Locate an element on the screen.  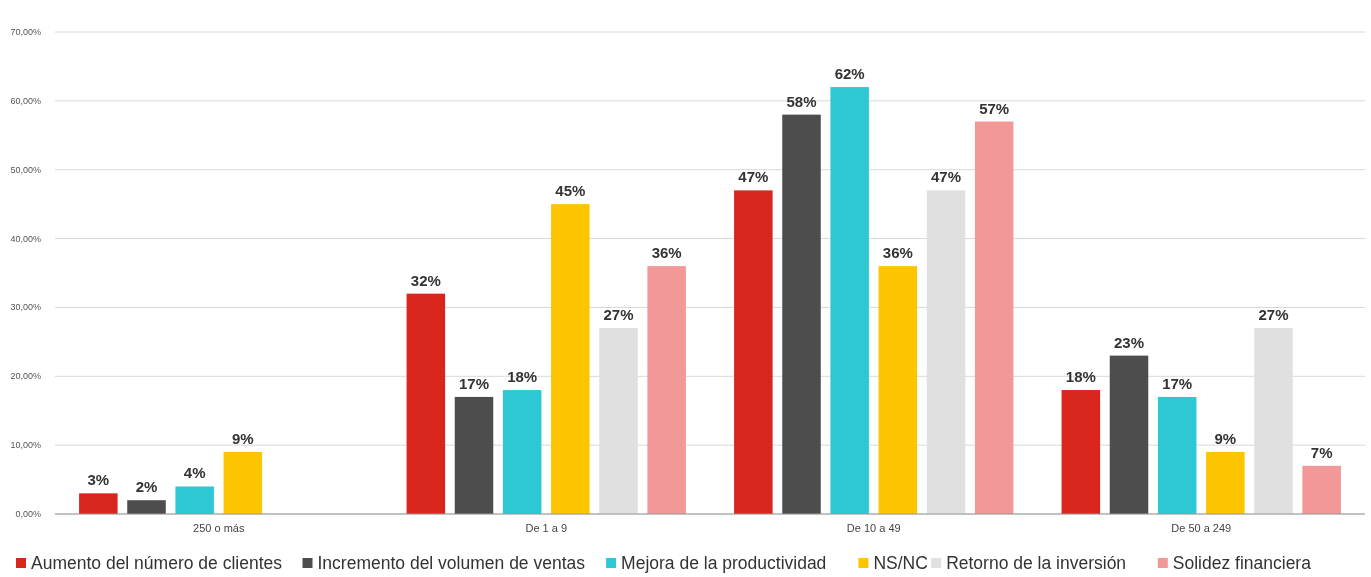
legend-label: Retorno de la inversión is located at coordinates (1036, 563).